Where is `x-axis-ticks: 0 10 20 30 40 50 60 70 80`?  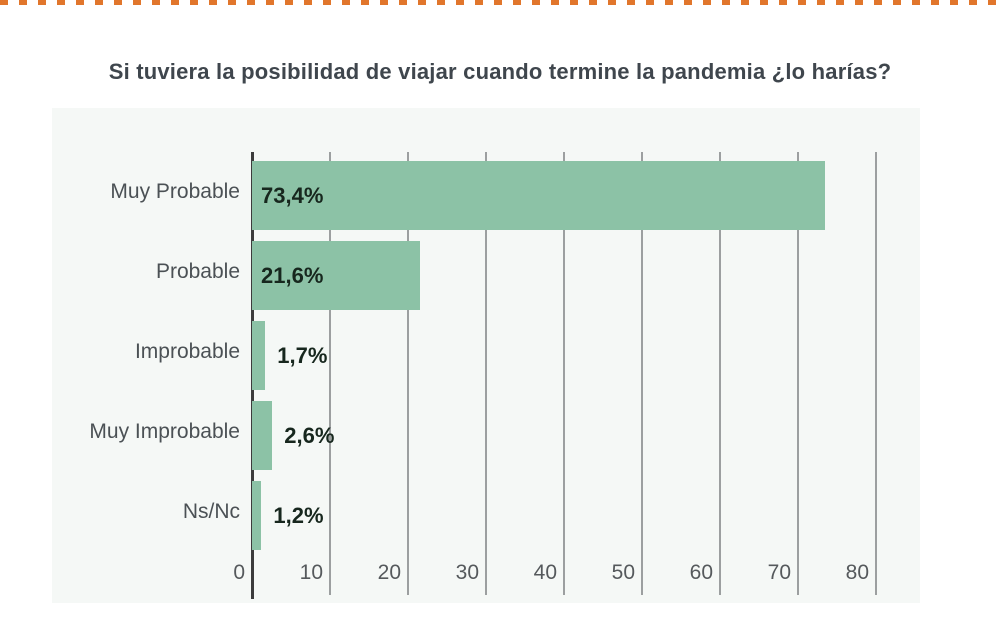 x-axis-ticks: 0 10 20 30 40 50 60 70 80 is located at coordinates (576, 573).